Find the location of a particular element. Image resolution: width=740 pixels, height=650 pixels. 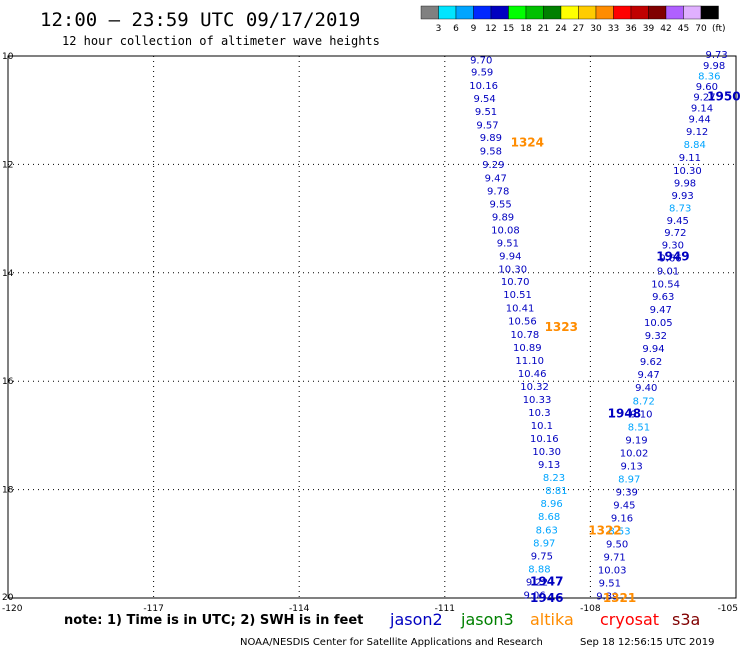

legend-label: 45 is located at coordinates (683, 29).